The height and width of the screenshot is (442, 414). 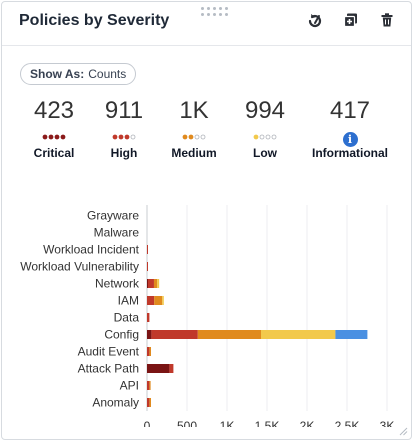 What do you see at coordinates (315, 20) in the screenshot?
I see `refresh-icon` at bounding box center [315, 20].